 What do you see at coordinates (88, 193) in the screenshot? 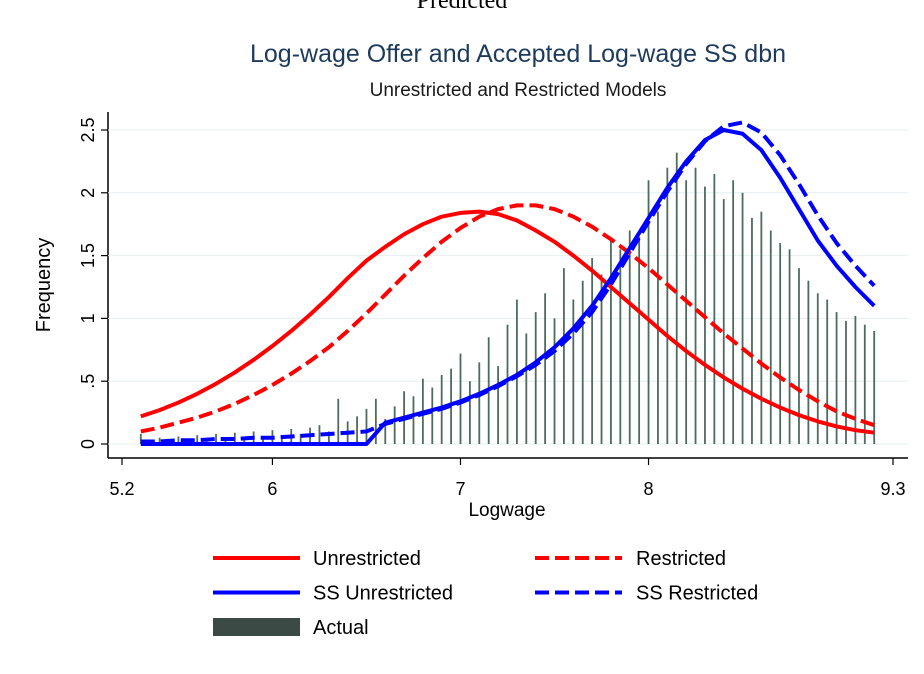
I see `y-tick-label: 2` at bounding box center [88, 193].